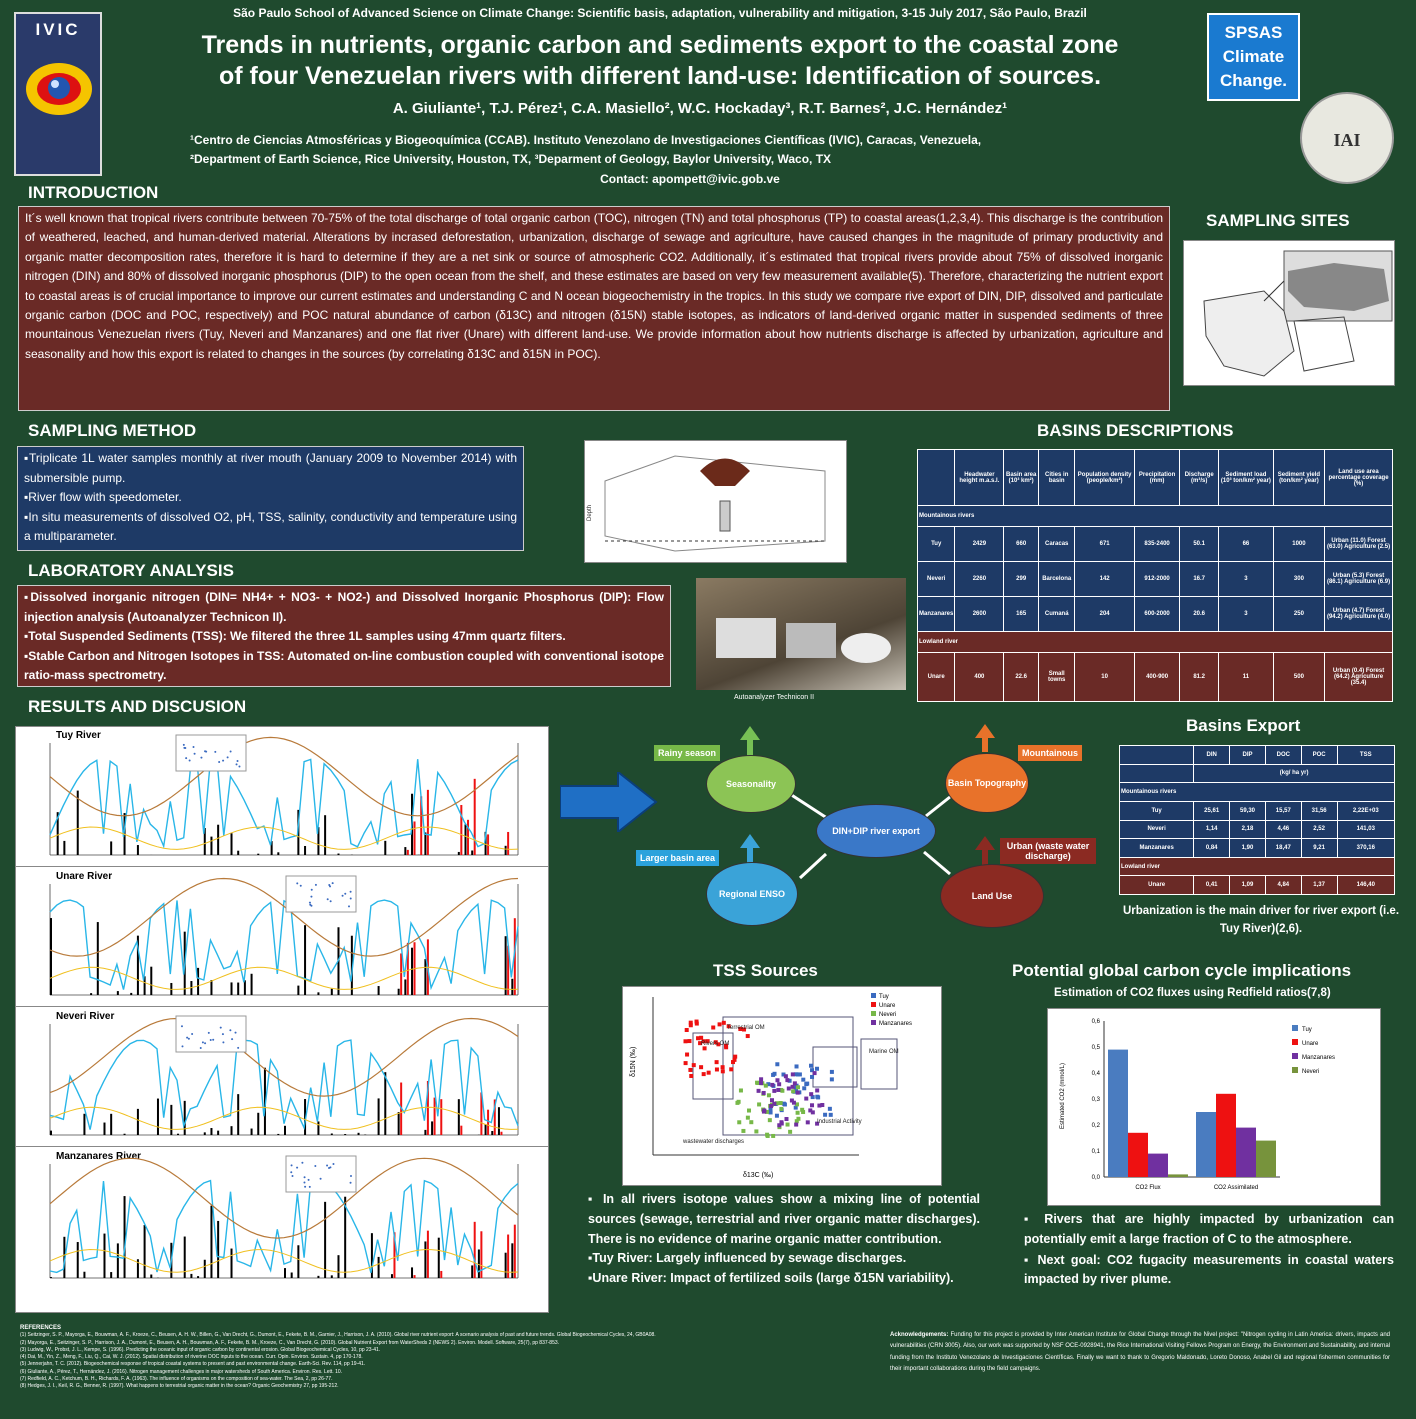 Image resolution: width=1416 pixels, height=1419 pixels. Describe the element at coordinates (1366, 885) in the screenshot. I see `table-cell: 146,40` at that location.